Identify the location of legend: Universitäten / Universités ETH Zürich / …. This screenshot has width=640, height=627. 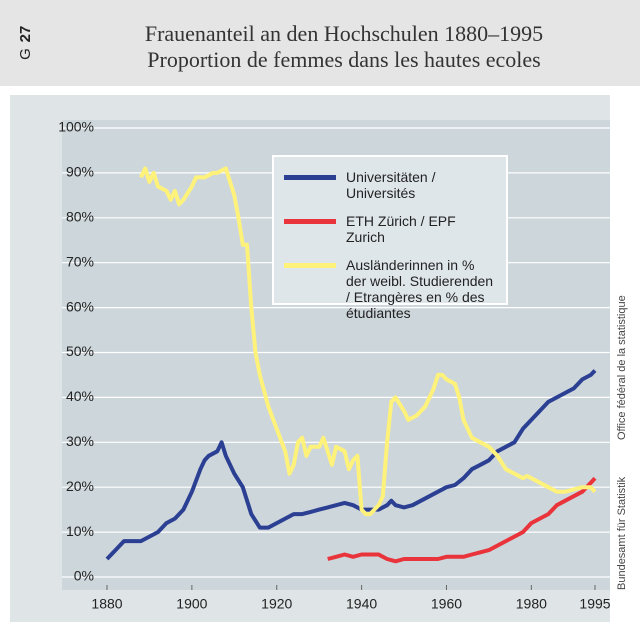
(390, 238).